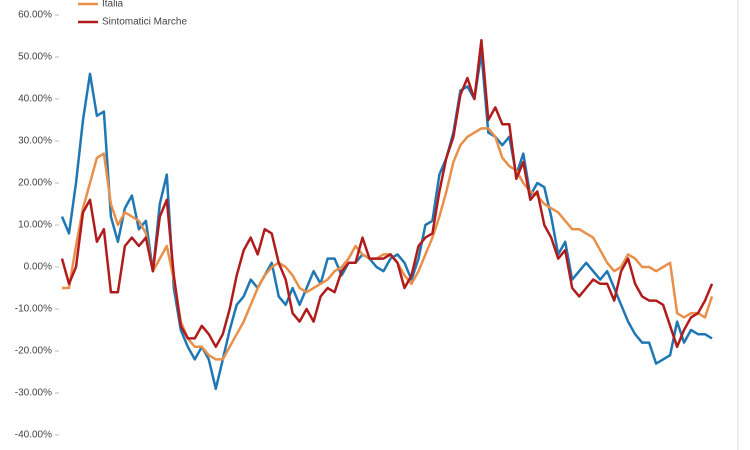 The image size is (750, 450). I want to click on y-tick-label: 20.00%, so click(35, 183).